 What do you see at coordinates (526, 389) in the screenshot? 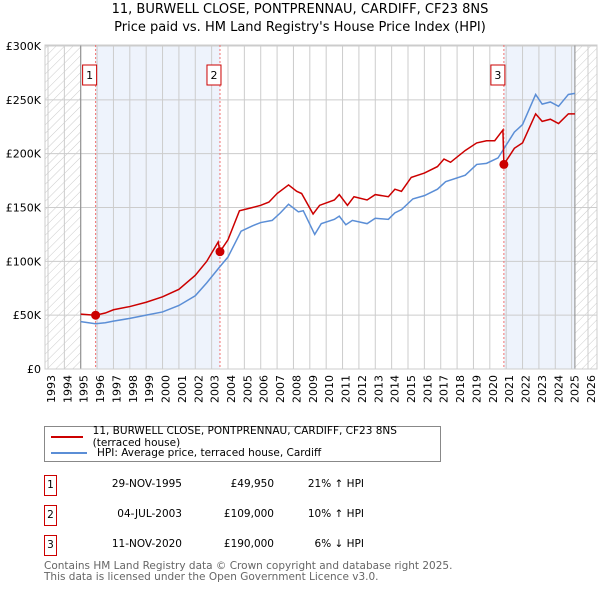
I see `x-tick-label: 2022` at bounding box center [526, 389].